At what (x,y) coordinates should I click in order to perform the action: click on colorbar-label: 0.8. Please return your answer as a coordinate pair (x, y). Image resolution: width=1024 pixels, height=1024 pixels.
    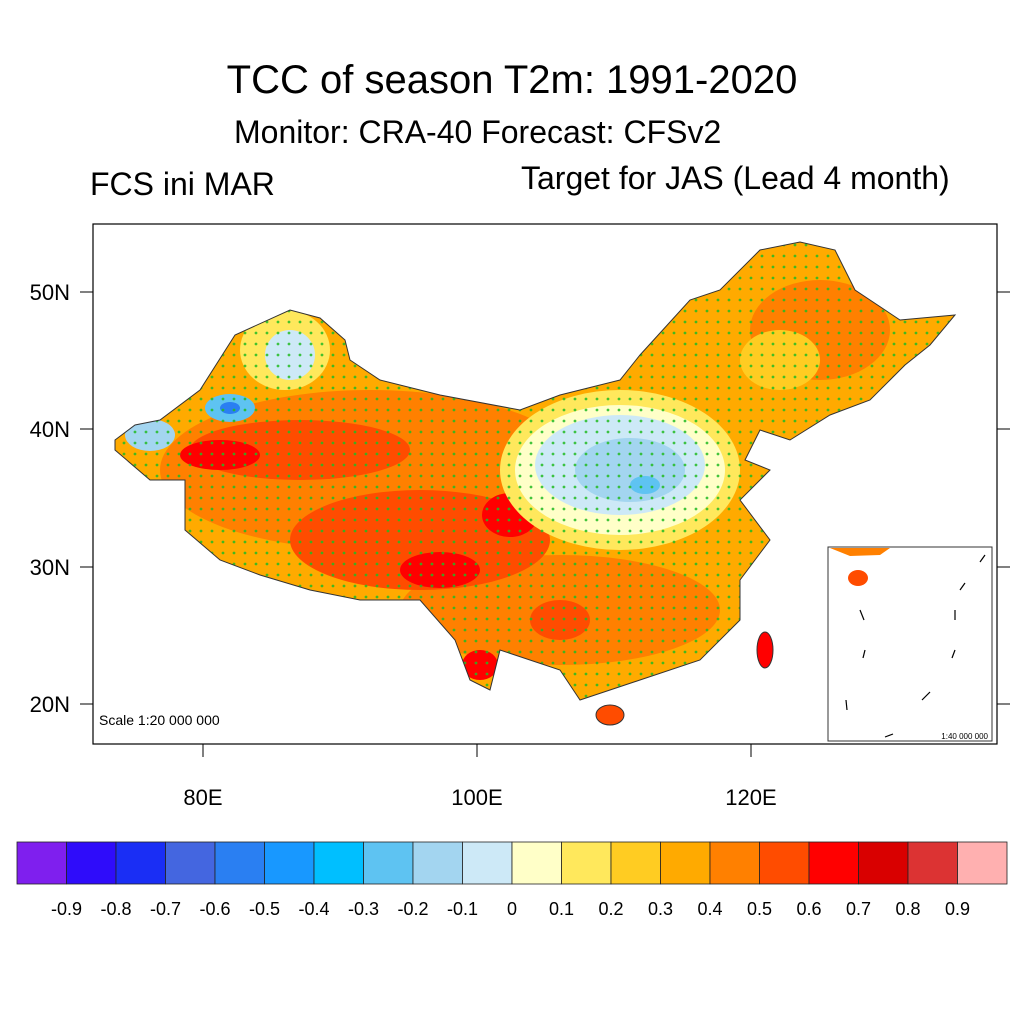
    Looking at the image, I should click on (907, 909).